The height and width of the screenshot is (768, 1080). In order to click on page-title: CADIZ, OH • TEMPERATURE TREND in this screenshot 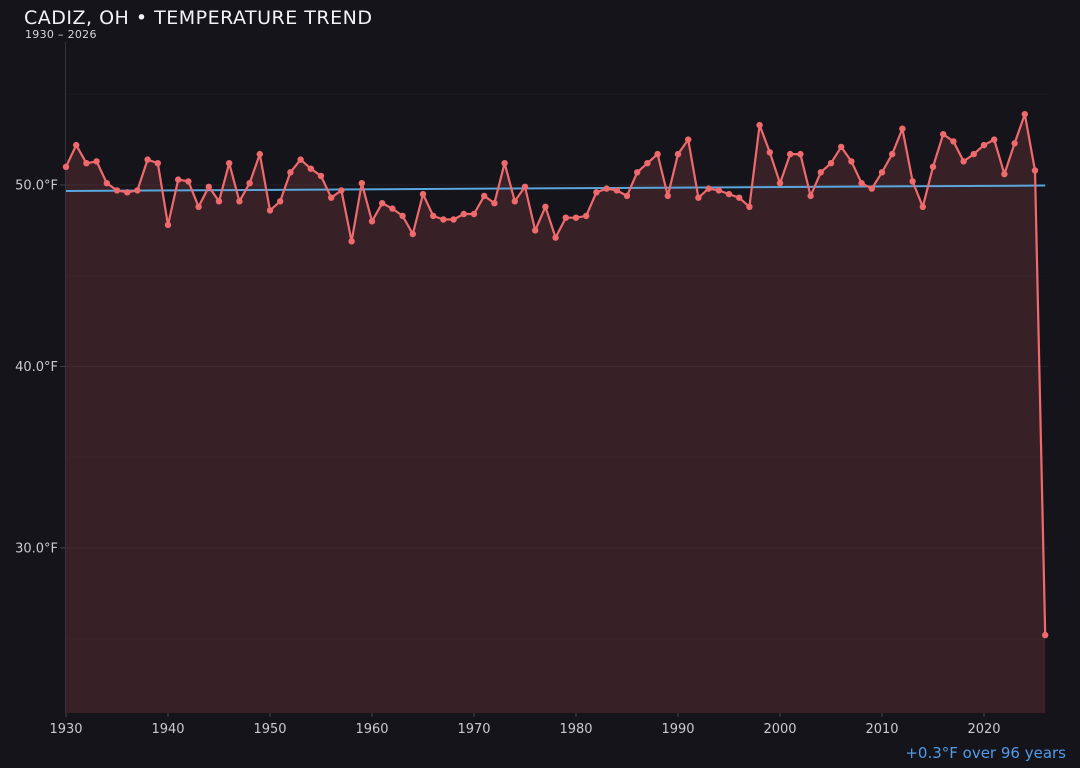, I will do `click(198, 18)`.